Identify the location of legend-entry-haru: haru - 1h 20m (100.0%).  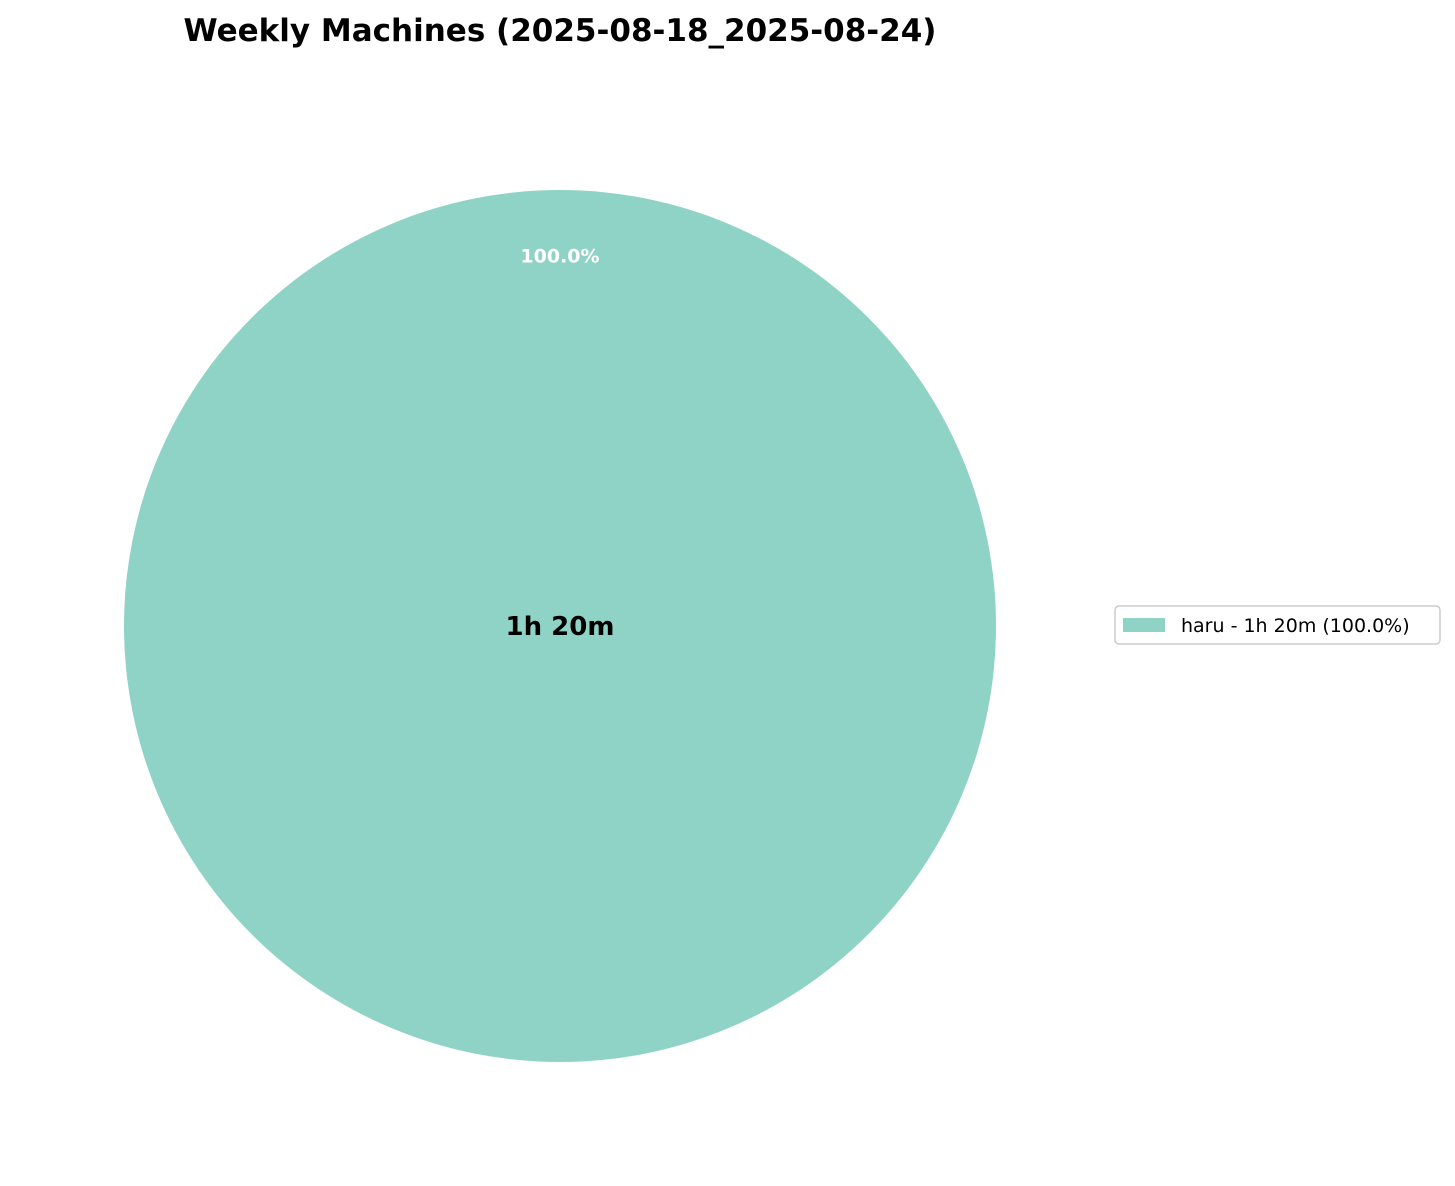
(1295, 626).